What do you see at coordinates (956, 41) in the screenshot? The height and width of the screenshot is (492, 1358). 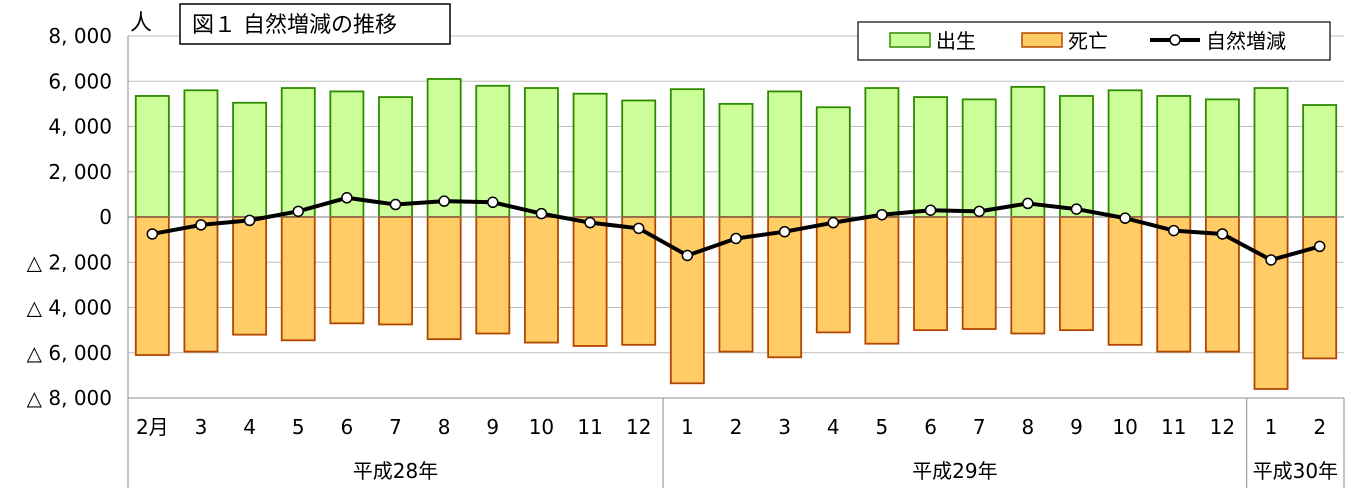 I see `legend-birth-label: 出生` at bounding box center [956, 41].